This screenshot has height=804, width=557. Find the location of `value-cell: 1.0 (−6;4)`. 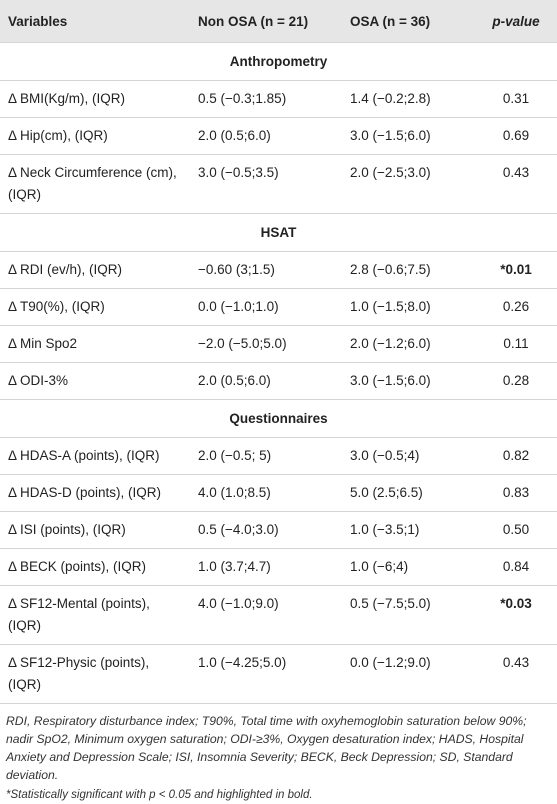

value-cell: 1.0 (−6;4) is located at coordinates (408, 567).